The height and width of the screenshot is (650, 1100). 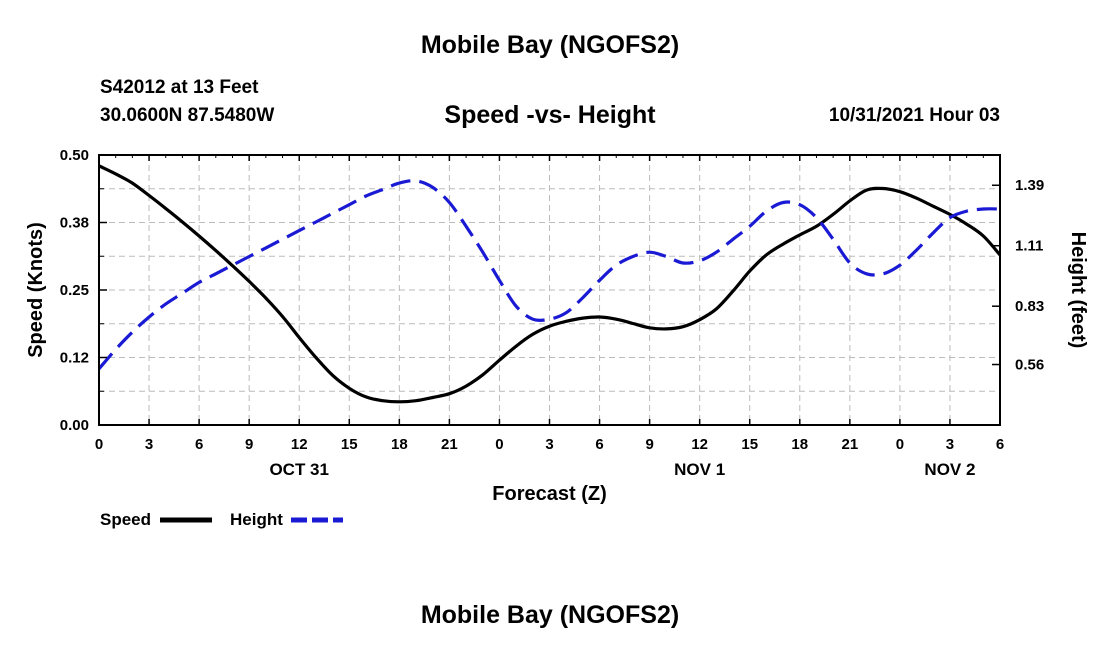 I want to click on y-left-tick-label: 0.12, so click(x=74, y=358).